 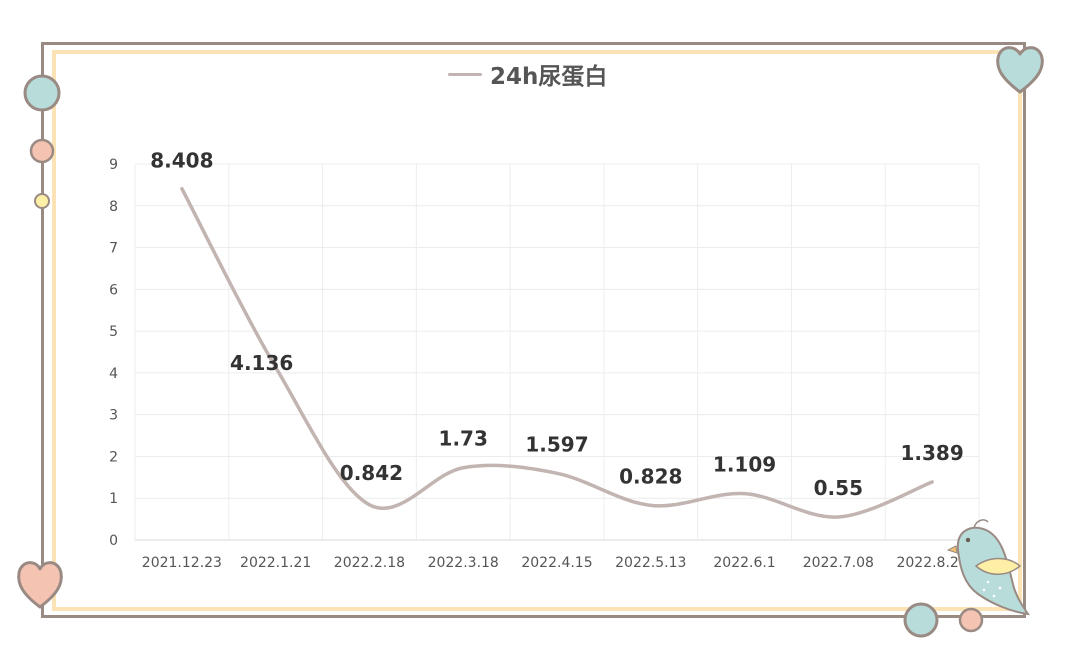 I want to click on legend-label: 24h尿蛋白, so click(x=549, y=77).